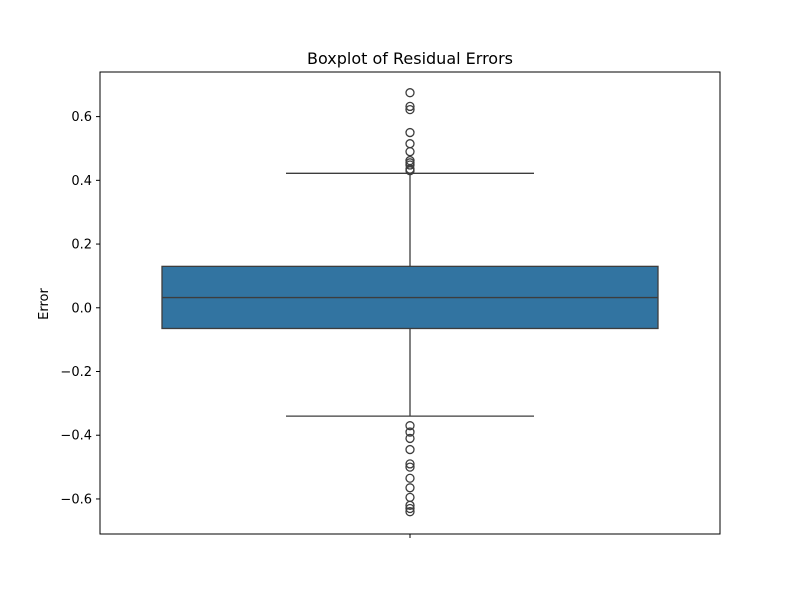  I want to click on y-tick-label: 0.2, so click(81, 245).